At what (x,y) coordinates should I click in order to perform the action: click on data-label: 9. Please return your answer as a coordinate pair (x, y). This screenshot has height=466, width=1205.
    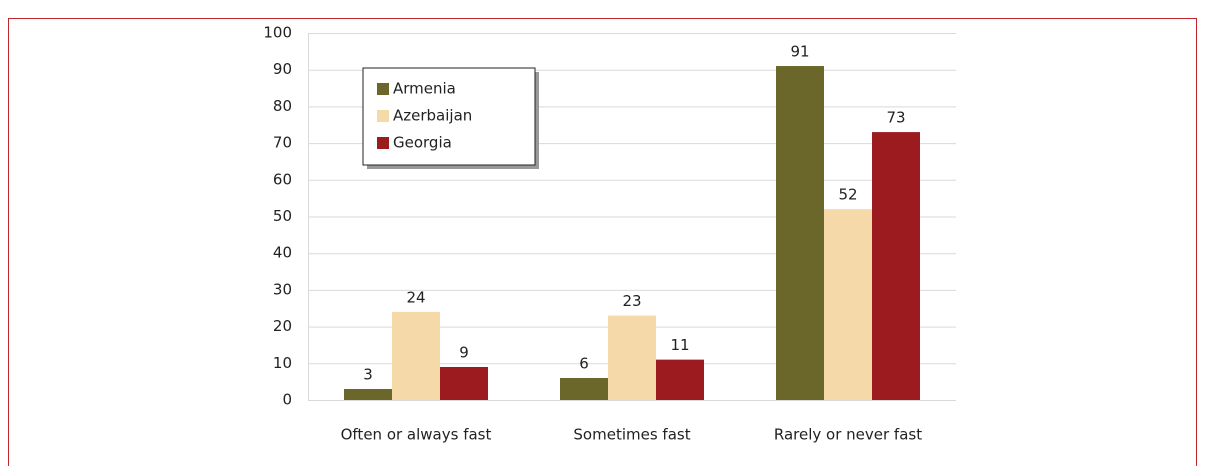
    Looking at the image, I should click on (464, 352).